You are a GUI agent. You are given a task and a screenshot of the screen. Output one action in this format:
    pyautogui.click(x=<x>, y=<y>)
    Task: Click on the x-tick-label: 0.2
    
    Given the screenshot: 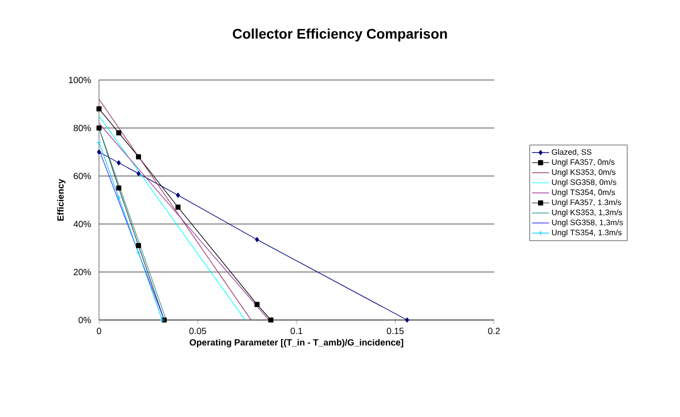 What is the action you would take?
    pyautogui.click(x=494, y=331)
    